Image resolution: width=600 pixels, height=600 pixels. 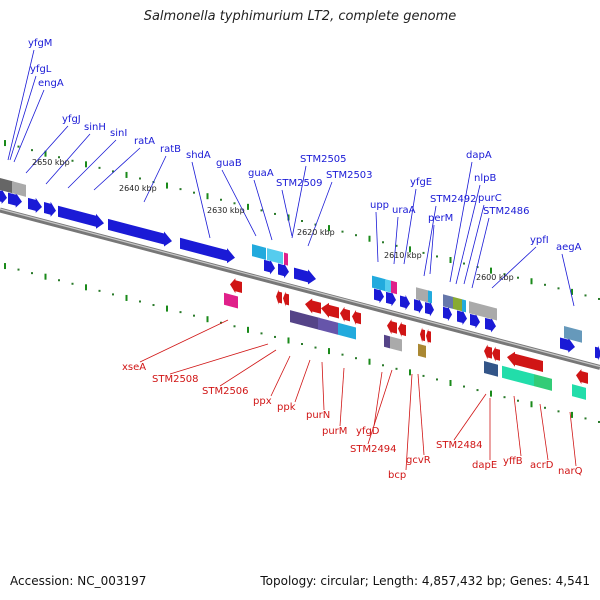 What do you see at coordinates (134, 367) in the screenshot?
I see `reverse-gene-label: xseA` at bounding box center [134, 367].